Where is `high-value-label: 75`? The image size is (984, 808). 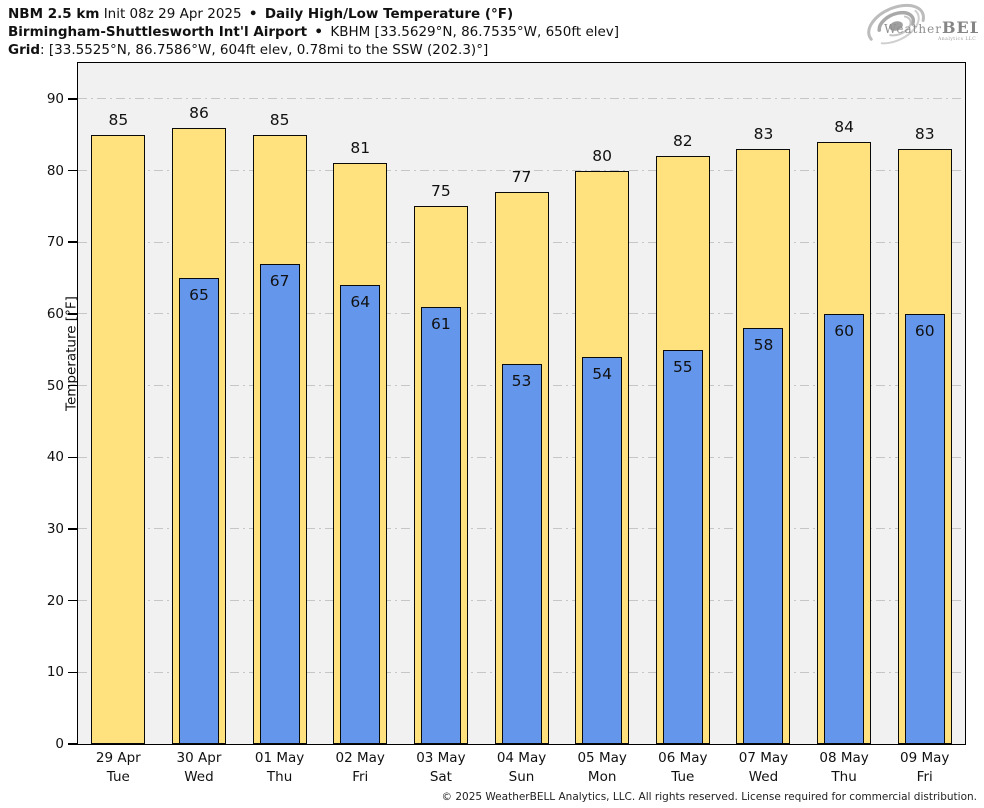 high-value-label: 75 is located at coordinates (441, 191).